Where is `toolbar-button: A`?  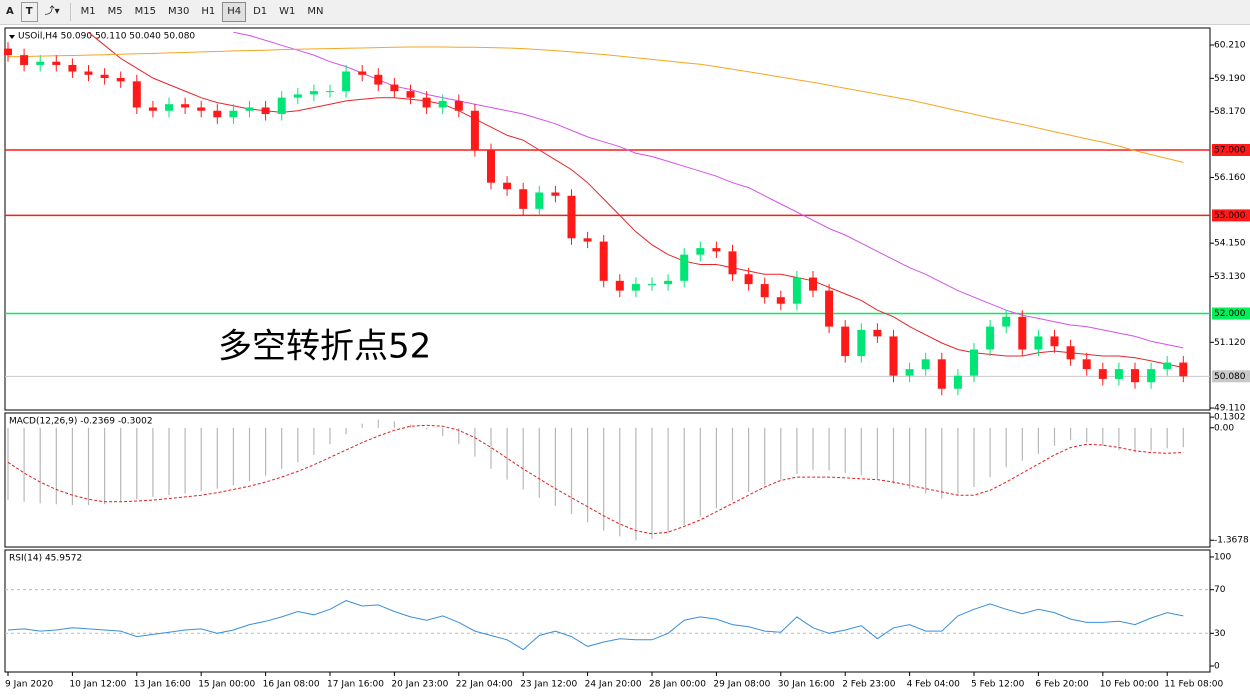
toolbar-button: A is located at coordinates (10, 11).